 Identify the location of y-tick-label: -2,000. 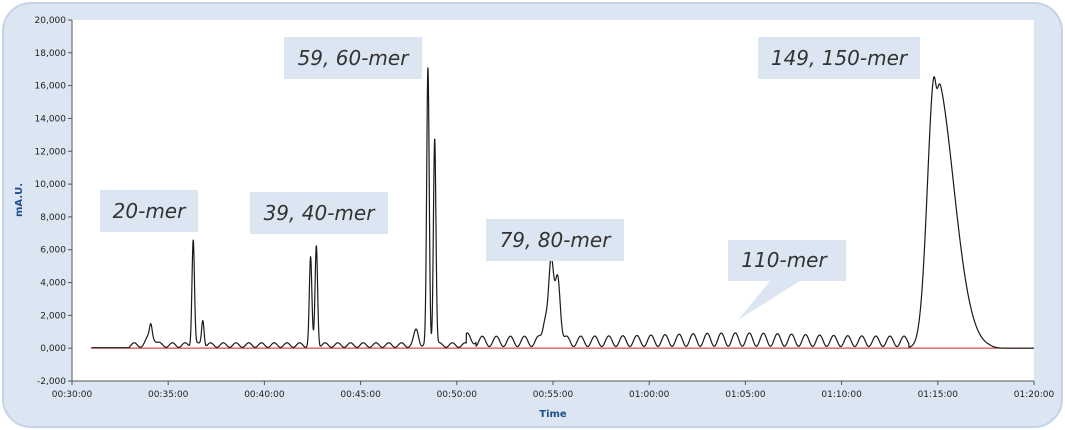
(51, 382).